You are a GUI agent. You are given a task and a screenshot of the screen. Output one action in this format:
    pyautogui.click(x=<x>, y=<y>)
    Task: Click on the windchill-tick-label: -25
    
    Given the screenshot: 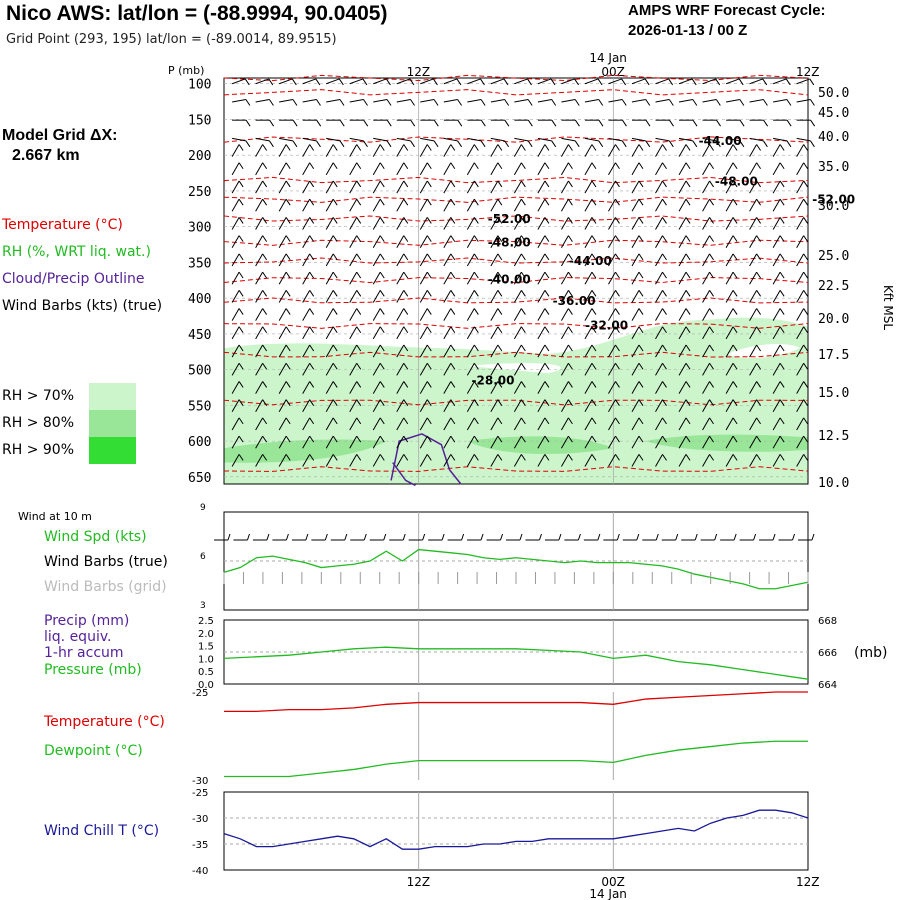 What is the action you would take?
    pyautogui.click(x=200, y=793)
    